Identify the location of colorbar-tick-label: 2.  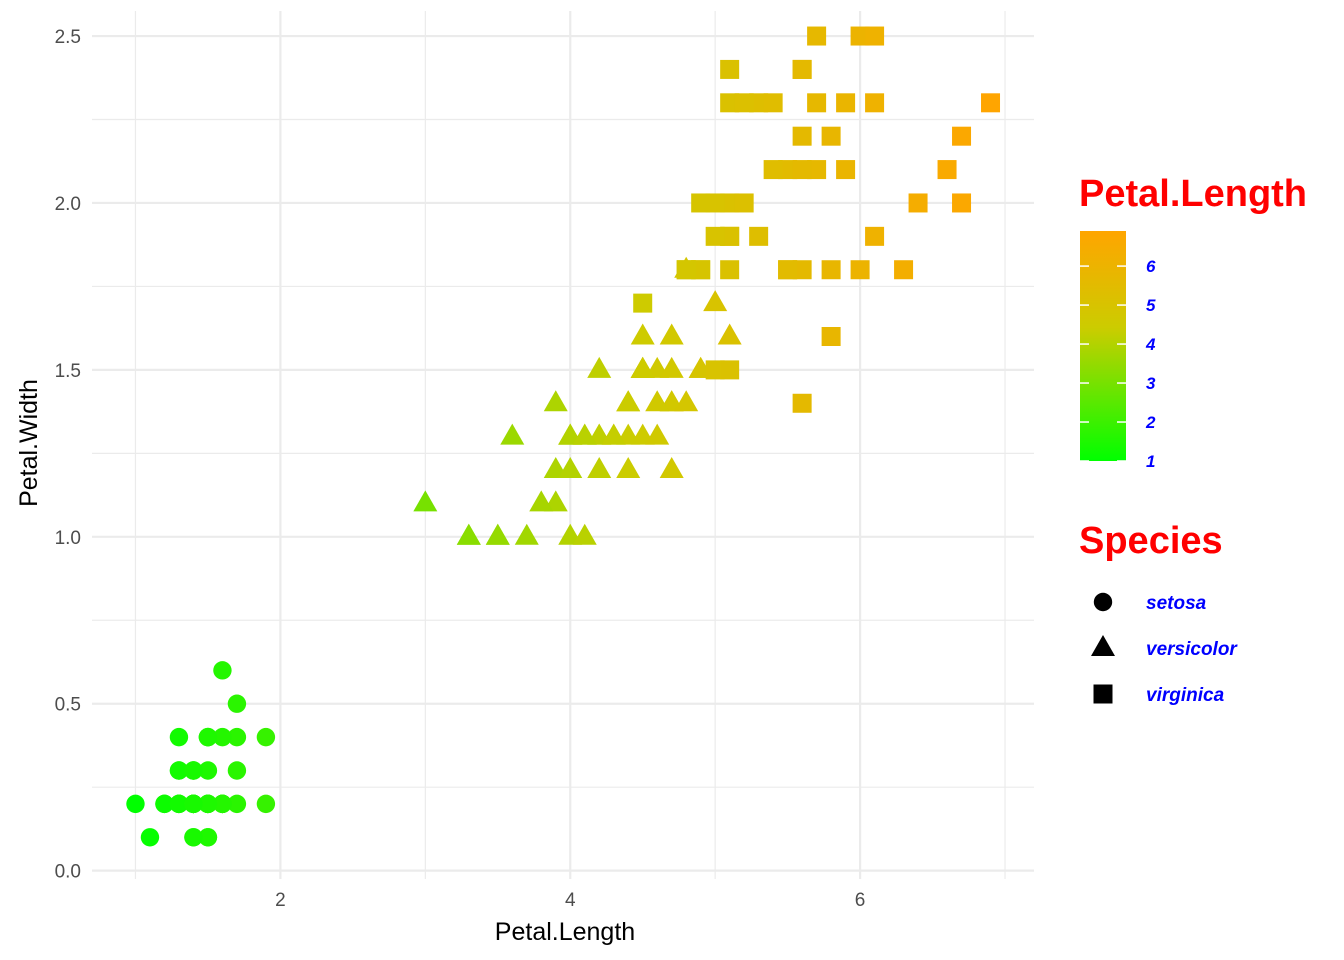
(1150, 422).